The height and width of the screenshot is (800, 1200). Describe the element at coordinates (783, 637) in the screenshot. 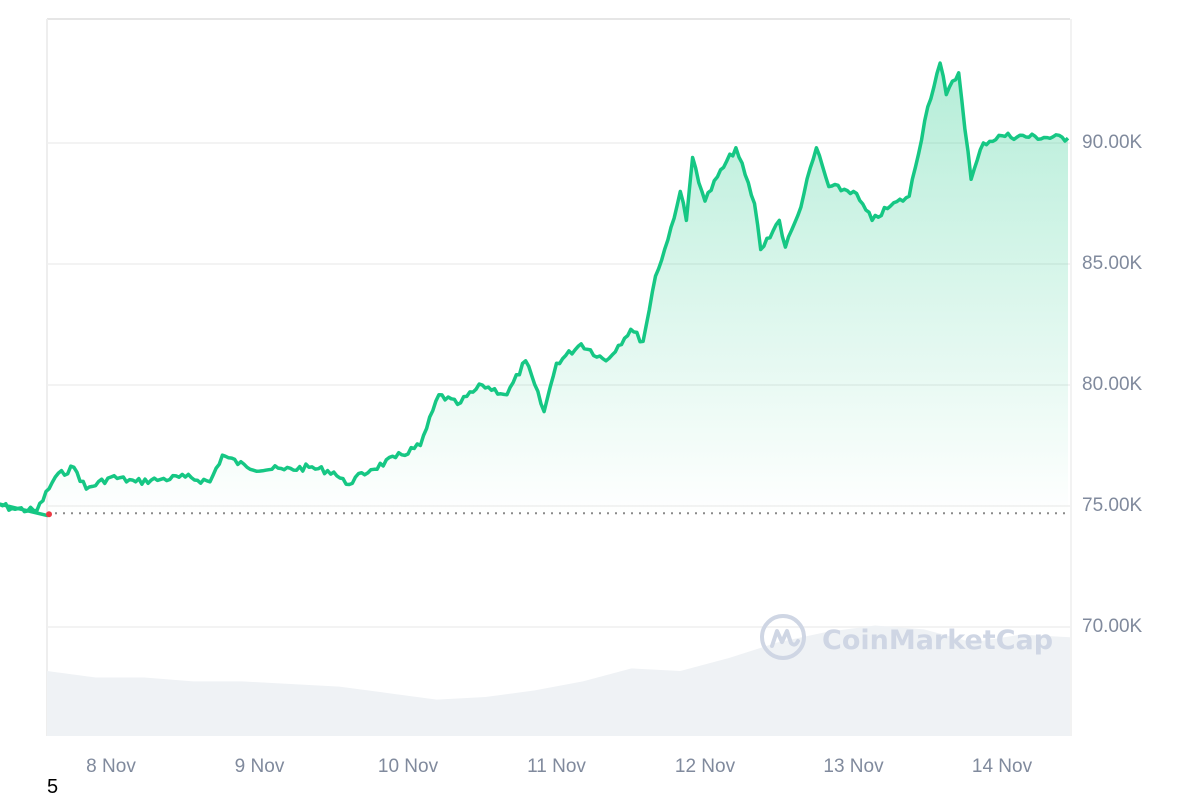

I see `coinmarketcap-logo-icon` at that location.